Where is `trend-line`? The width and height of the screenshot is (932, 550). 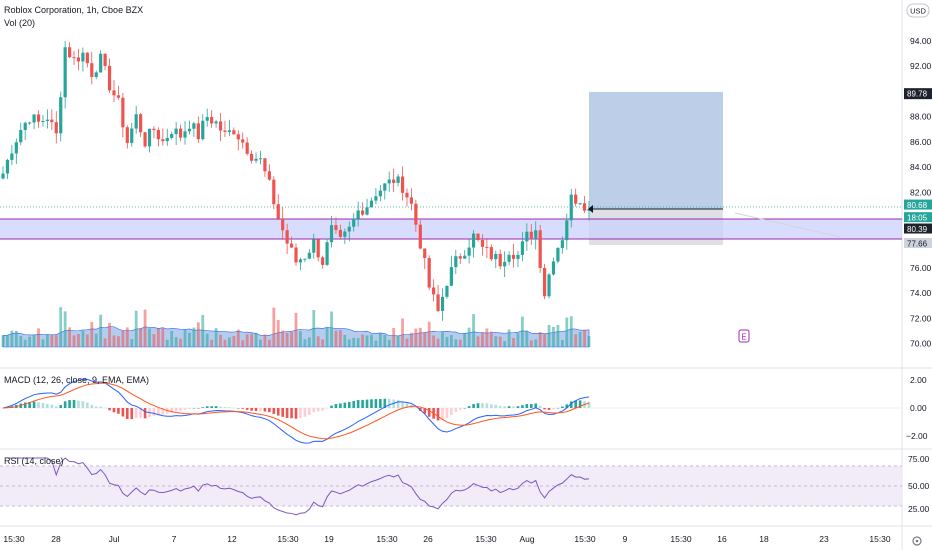
trend-line is located at coordinates (787, 225).